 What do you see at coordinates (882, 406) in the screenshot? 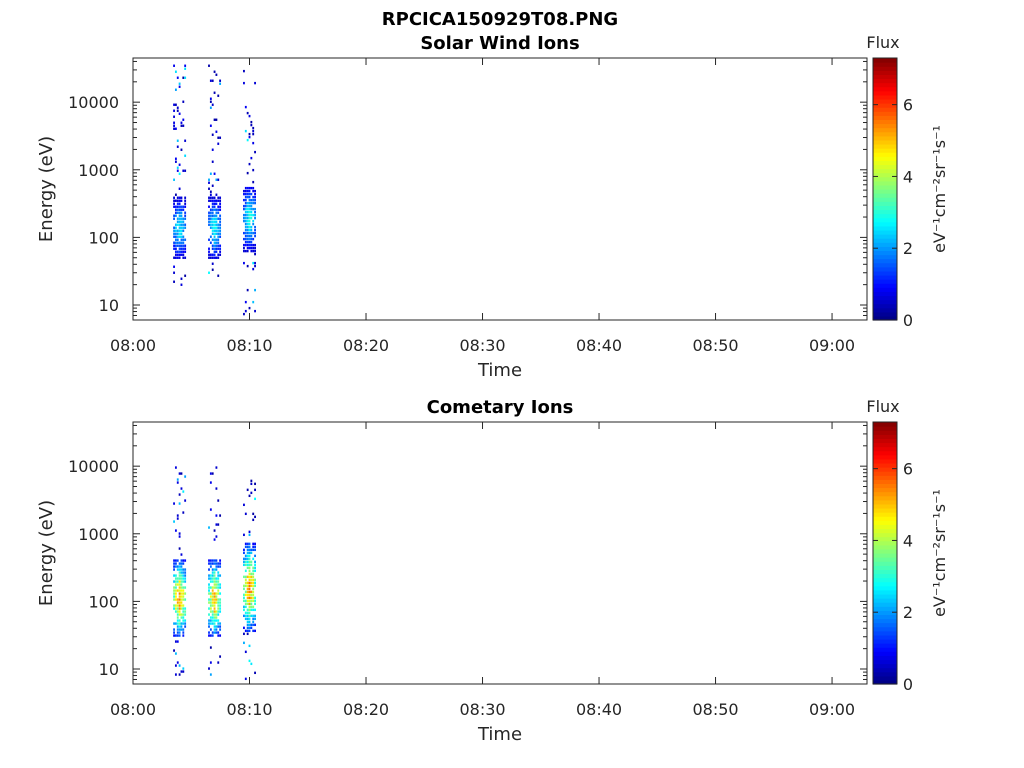
I see `colorbar-label: Flux` at bounding box center [882, 406].